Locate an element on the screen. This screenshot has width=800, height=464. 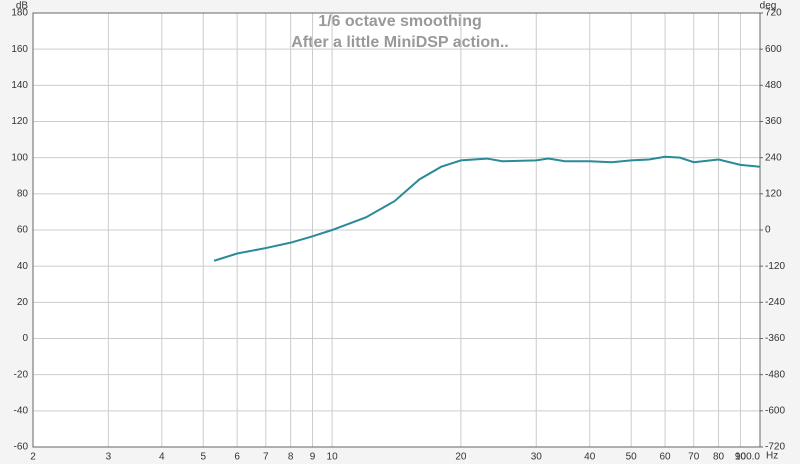
chart-subtitle: After a little MiniDSP action.. is located at coordinates (400, 42).